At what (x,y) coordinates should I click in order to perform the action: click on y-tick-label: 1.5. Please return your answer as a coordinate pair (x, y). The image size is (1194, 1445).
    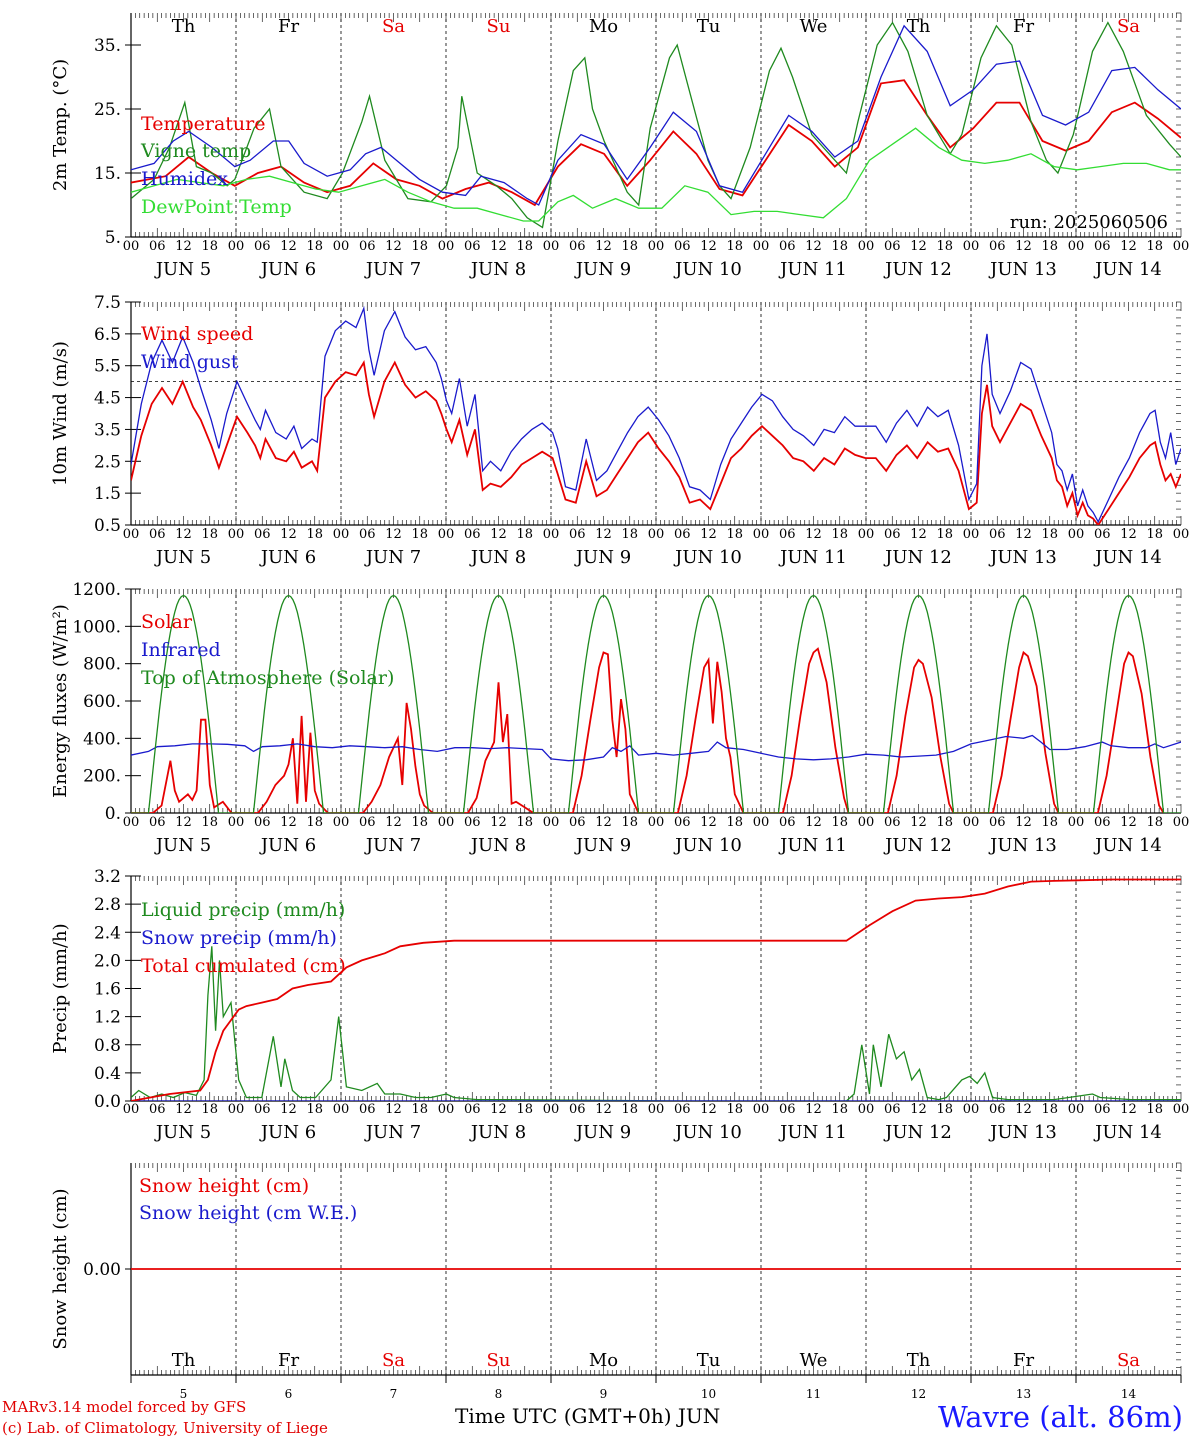
    Looking at the image, I should click on (107, 494).